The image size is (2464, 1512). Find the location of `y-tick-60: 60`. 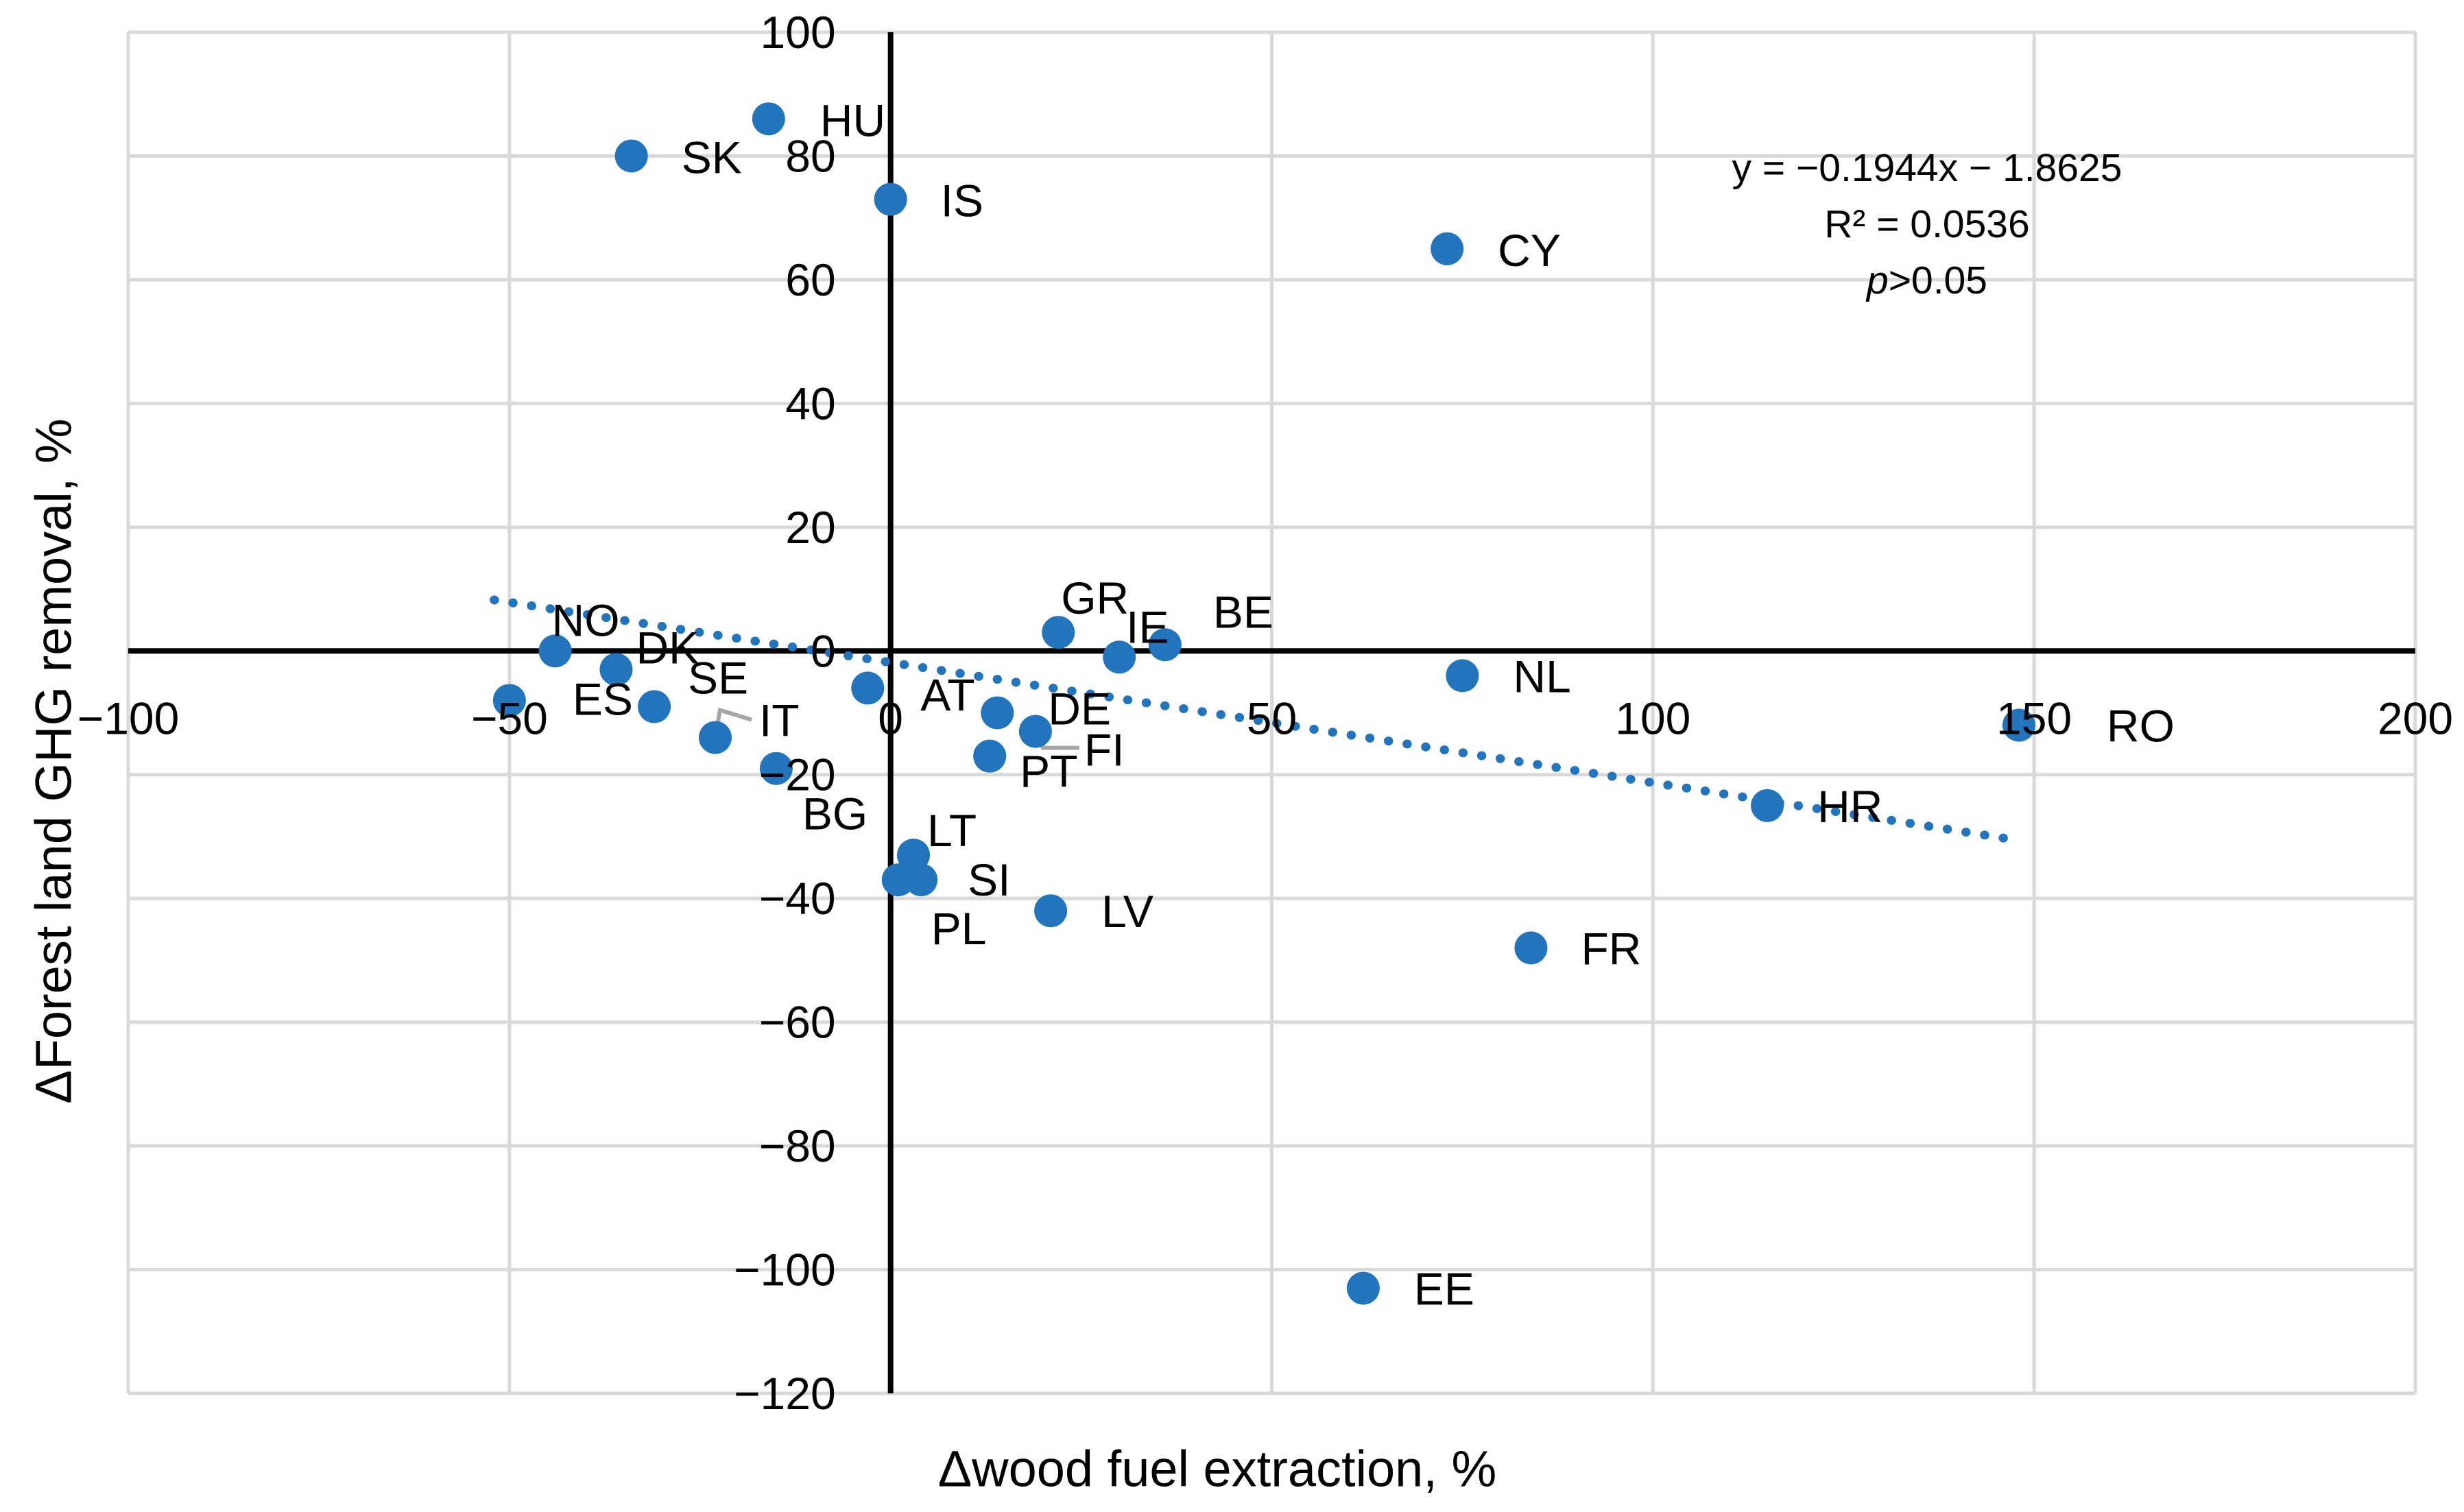

y-tick-60: 60 is located at coordinates (810, 279).